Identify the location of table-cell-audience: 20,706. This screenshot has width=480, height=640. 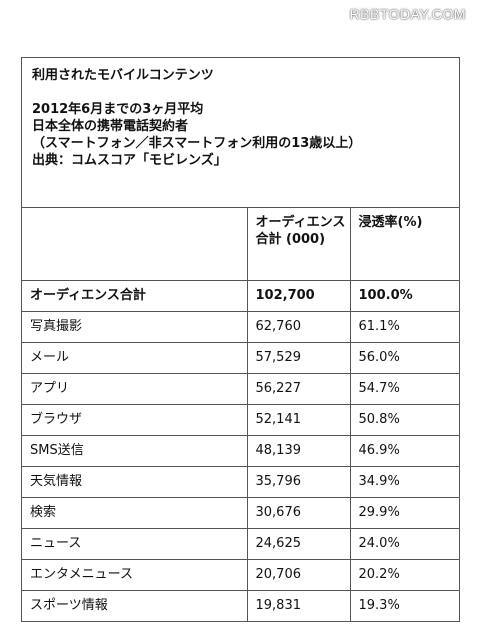
(299, 575).